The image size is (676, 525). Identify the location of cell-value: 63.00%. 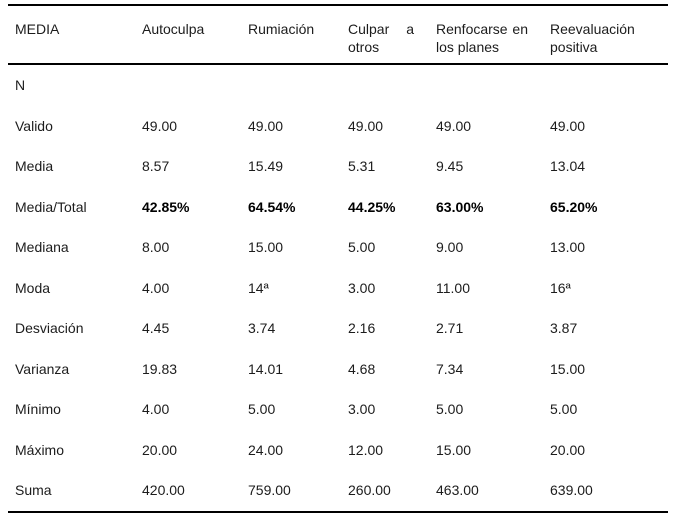
(460, 206).